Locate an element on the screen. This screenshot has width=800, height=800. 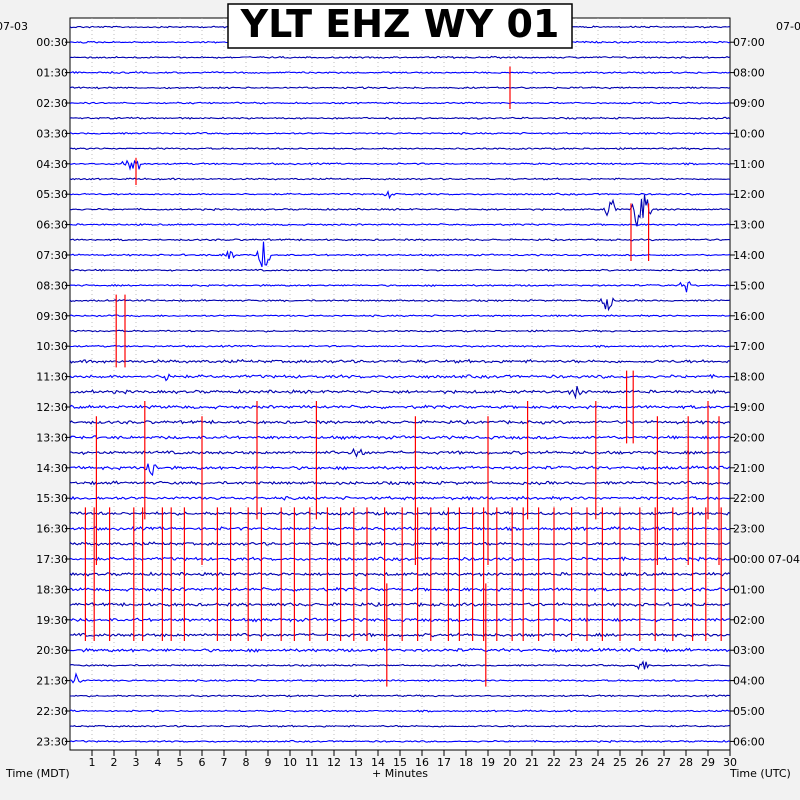
left-tick-label: 21:30 is located at coordinates (52, 681).